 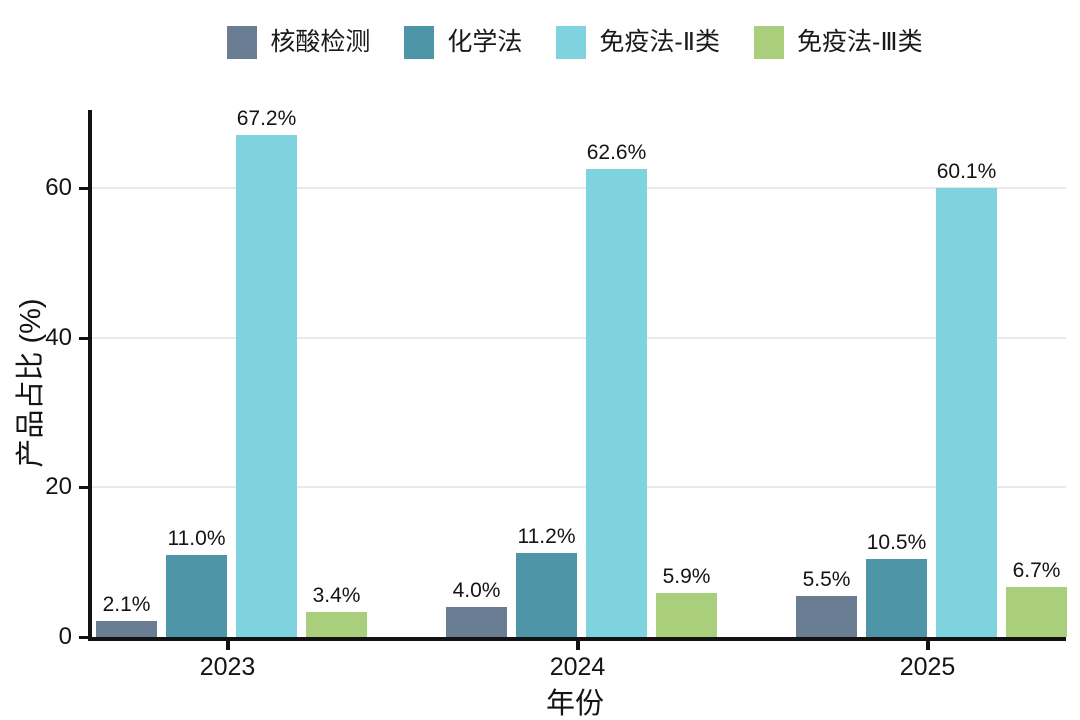 What do you see at coordinates (616, 152) in the screenshot?
I see `bar-value-label: 62.6%` at bounding box center [616, 152].